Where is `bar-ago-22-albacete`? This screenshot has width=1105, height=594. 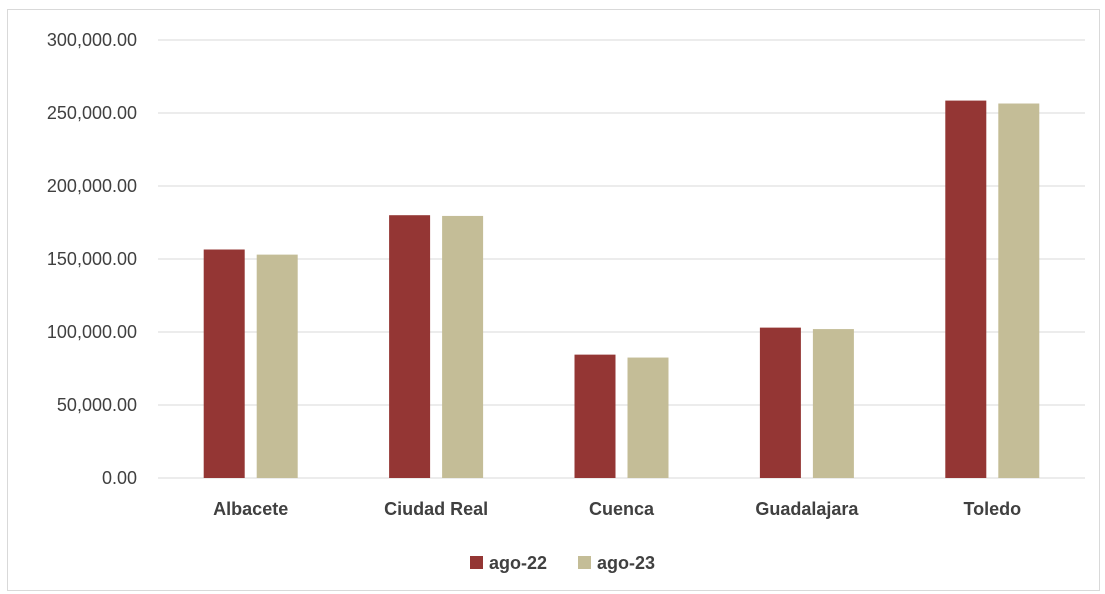
bar-ago-22-albacete is located at coordinates (224, 363).